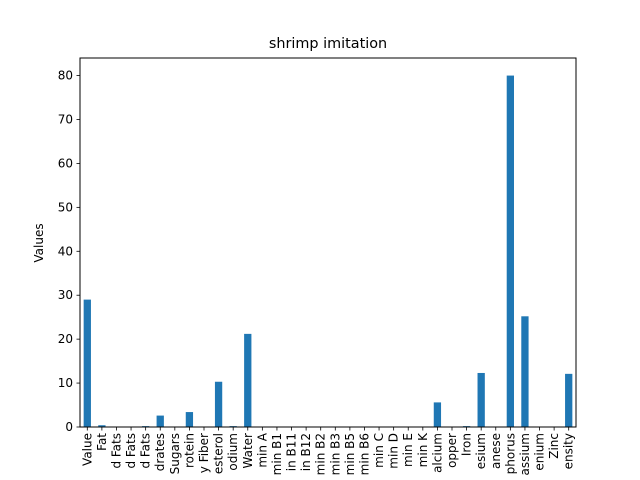 This screenshot has width=640, height=480. Describe the element at coordinates (335, 454) in the screenshot. I see `x-tick-label: min B3` at that location.